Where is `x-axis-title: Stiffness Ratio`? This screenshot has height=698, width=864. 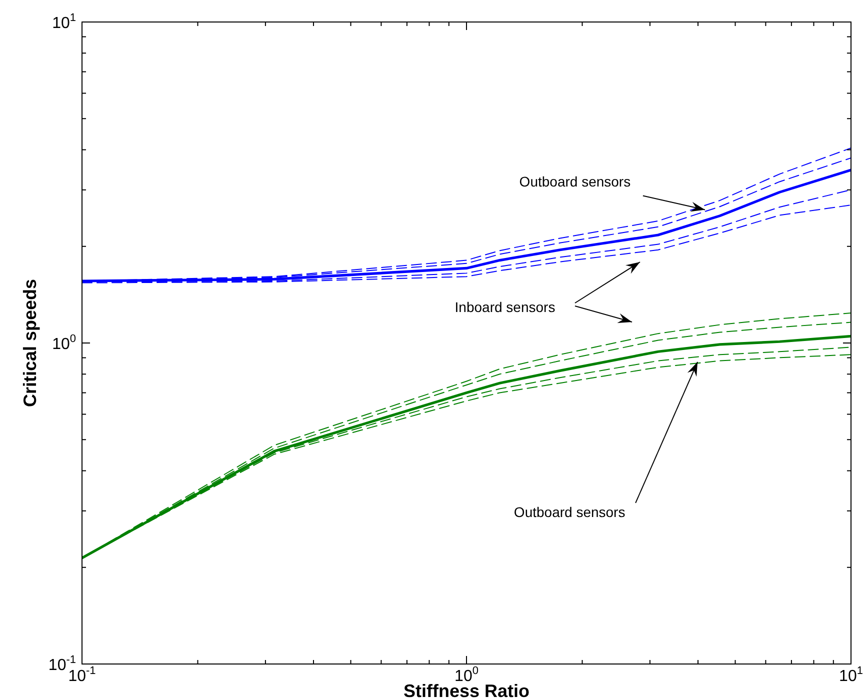
x-axis-title: Stiffness Ratio is located at coordinates (466, 689).